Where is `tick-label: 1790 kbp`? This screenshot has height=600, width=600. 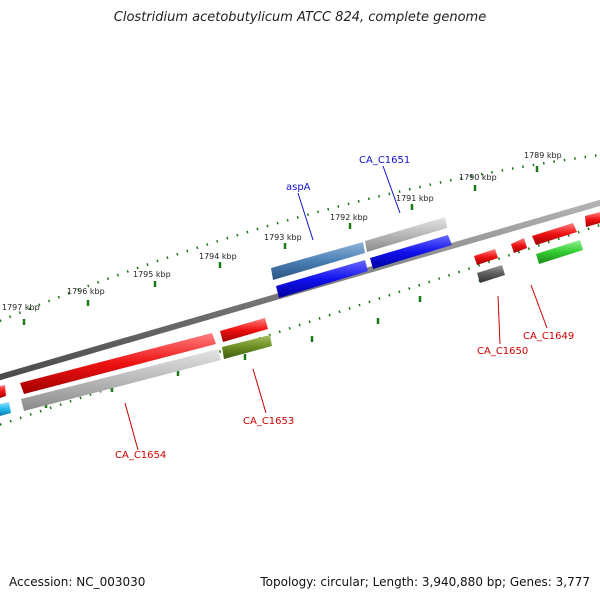
tick-label: 1790 kbp is located at coordinates (478, 177).